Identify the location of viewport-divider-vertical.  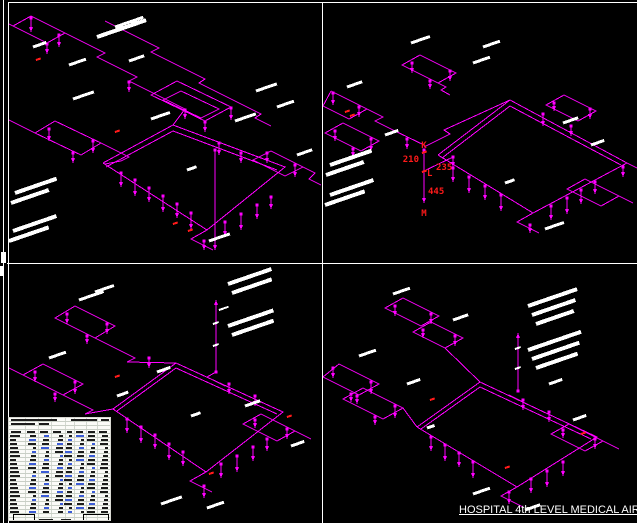
(322, 262).